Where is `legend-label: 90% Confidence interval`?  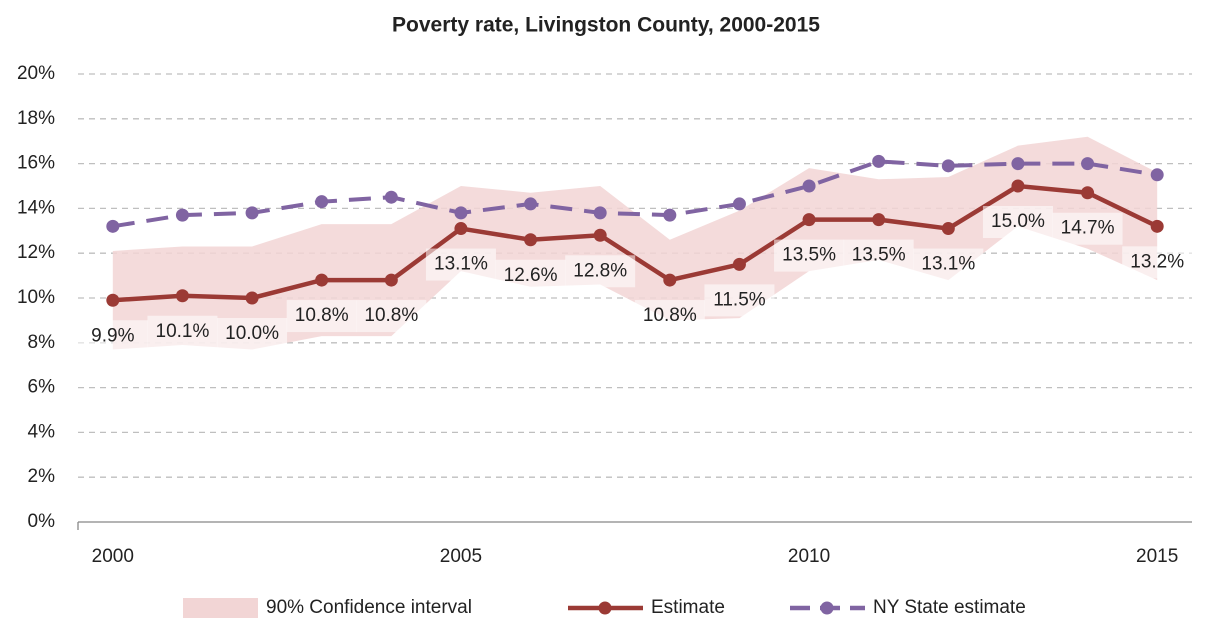 legend-label: 90% Confidence interval is located at coordinates (369, 607).